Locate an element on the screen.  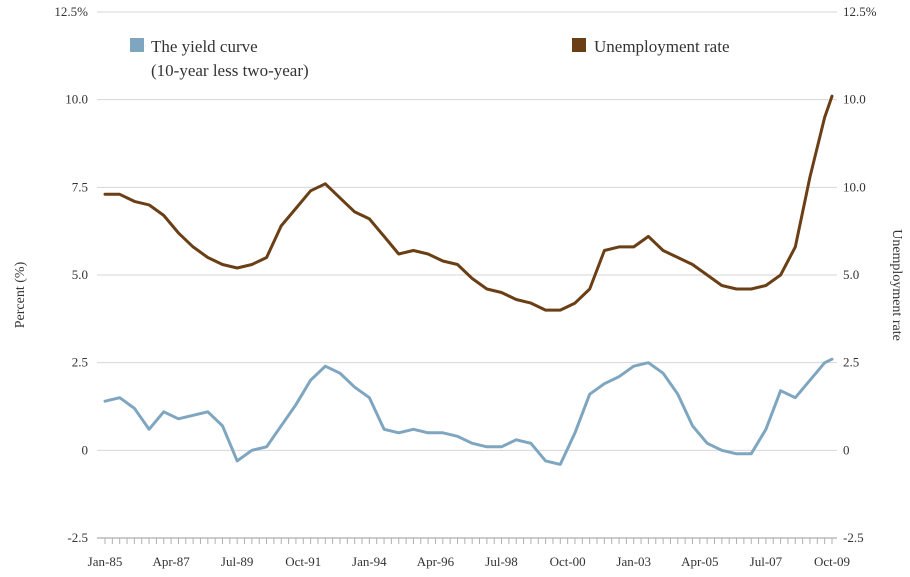
x-axis-ticks is located at coordinates (468, 541).